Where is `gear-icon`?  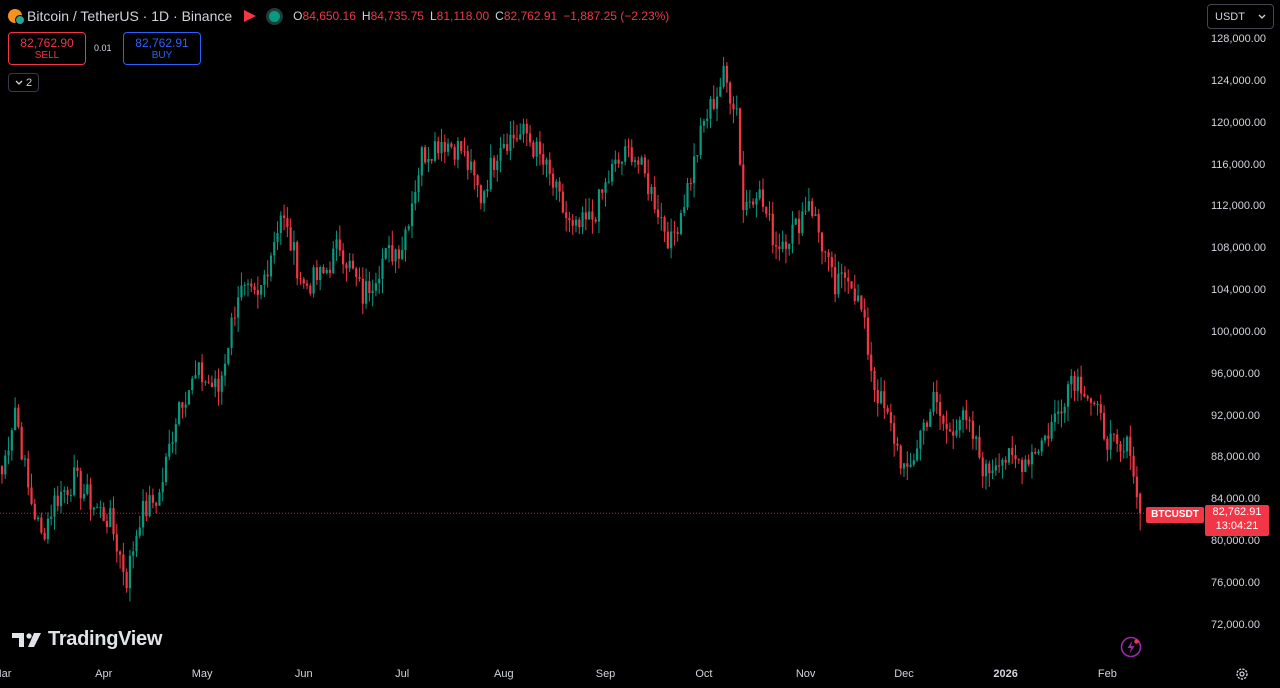 gear-icon is located at coordinates (1242, 674).